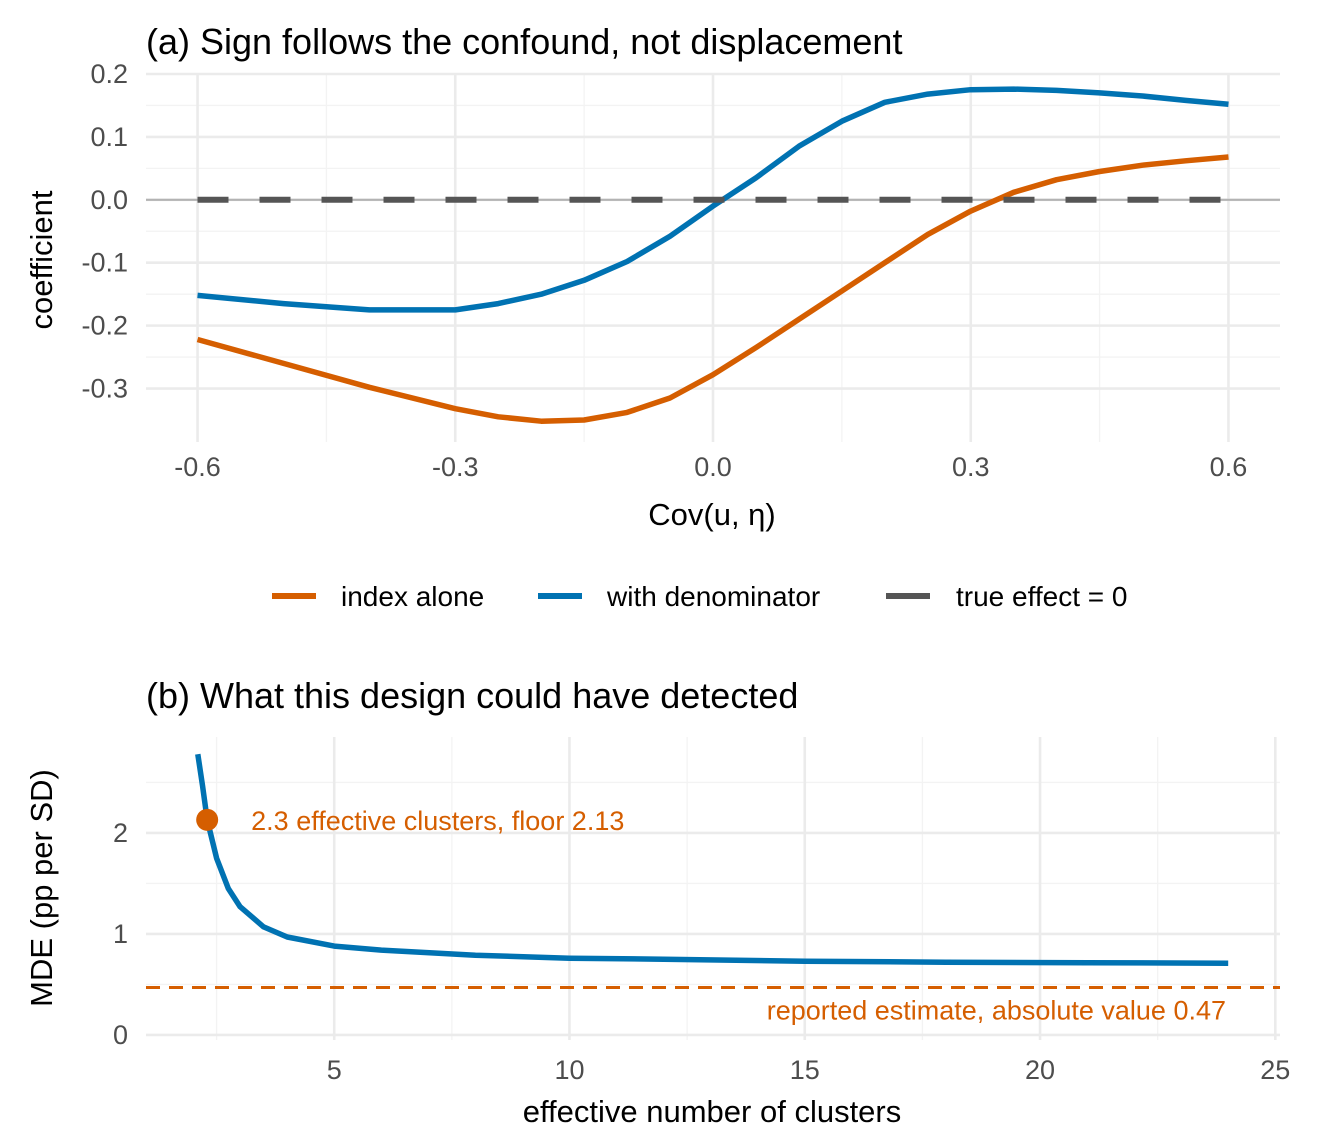 The image size is (1318, 1148). Describe the element at coordinates (41, 888) in the screenshot. I see `panel-b-y-axis-title: MDE (pp per SD)` at that location.